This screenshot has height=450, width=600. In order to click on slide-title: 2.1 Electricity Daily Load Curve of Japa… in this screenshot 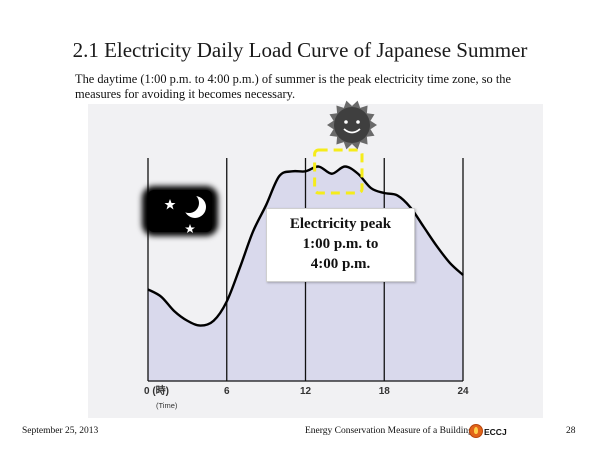, I will do `click(300, 50)`.